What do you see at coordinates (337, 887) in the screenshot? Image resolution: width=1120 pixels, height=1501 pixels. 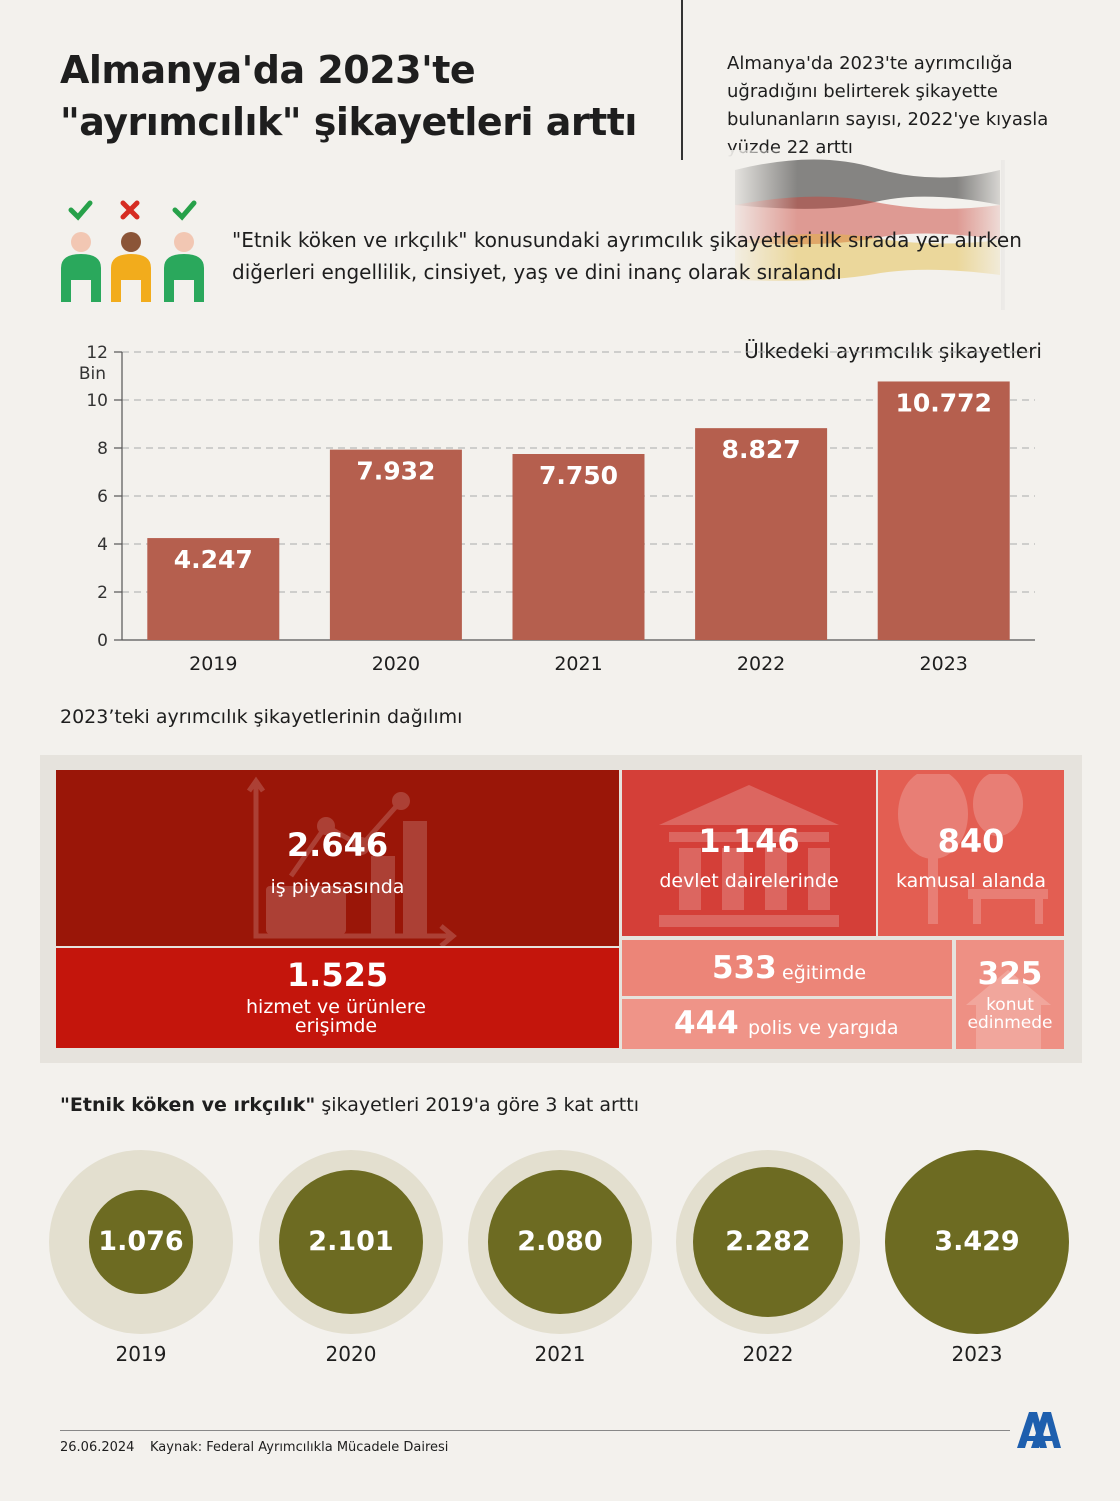 I see `treemap-label: iş piyasasında` at bounding box center [337, 887].